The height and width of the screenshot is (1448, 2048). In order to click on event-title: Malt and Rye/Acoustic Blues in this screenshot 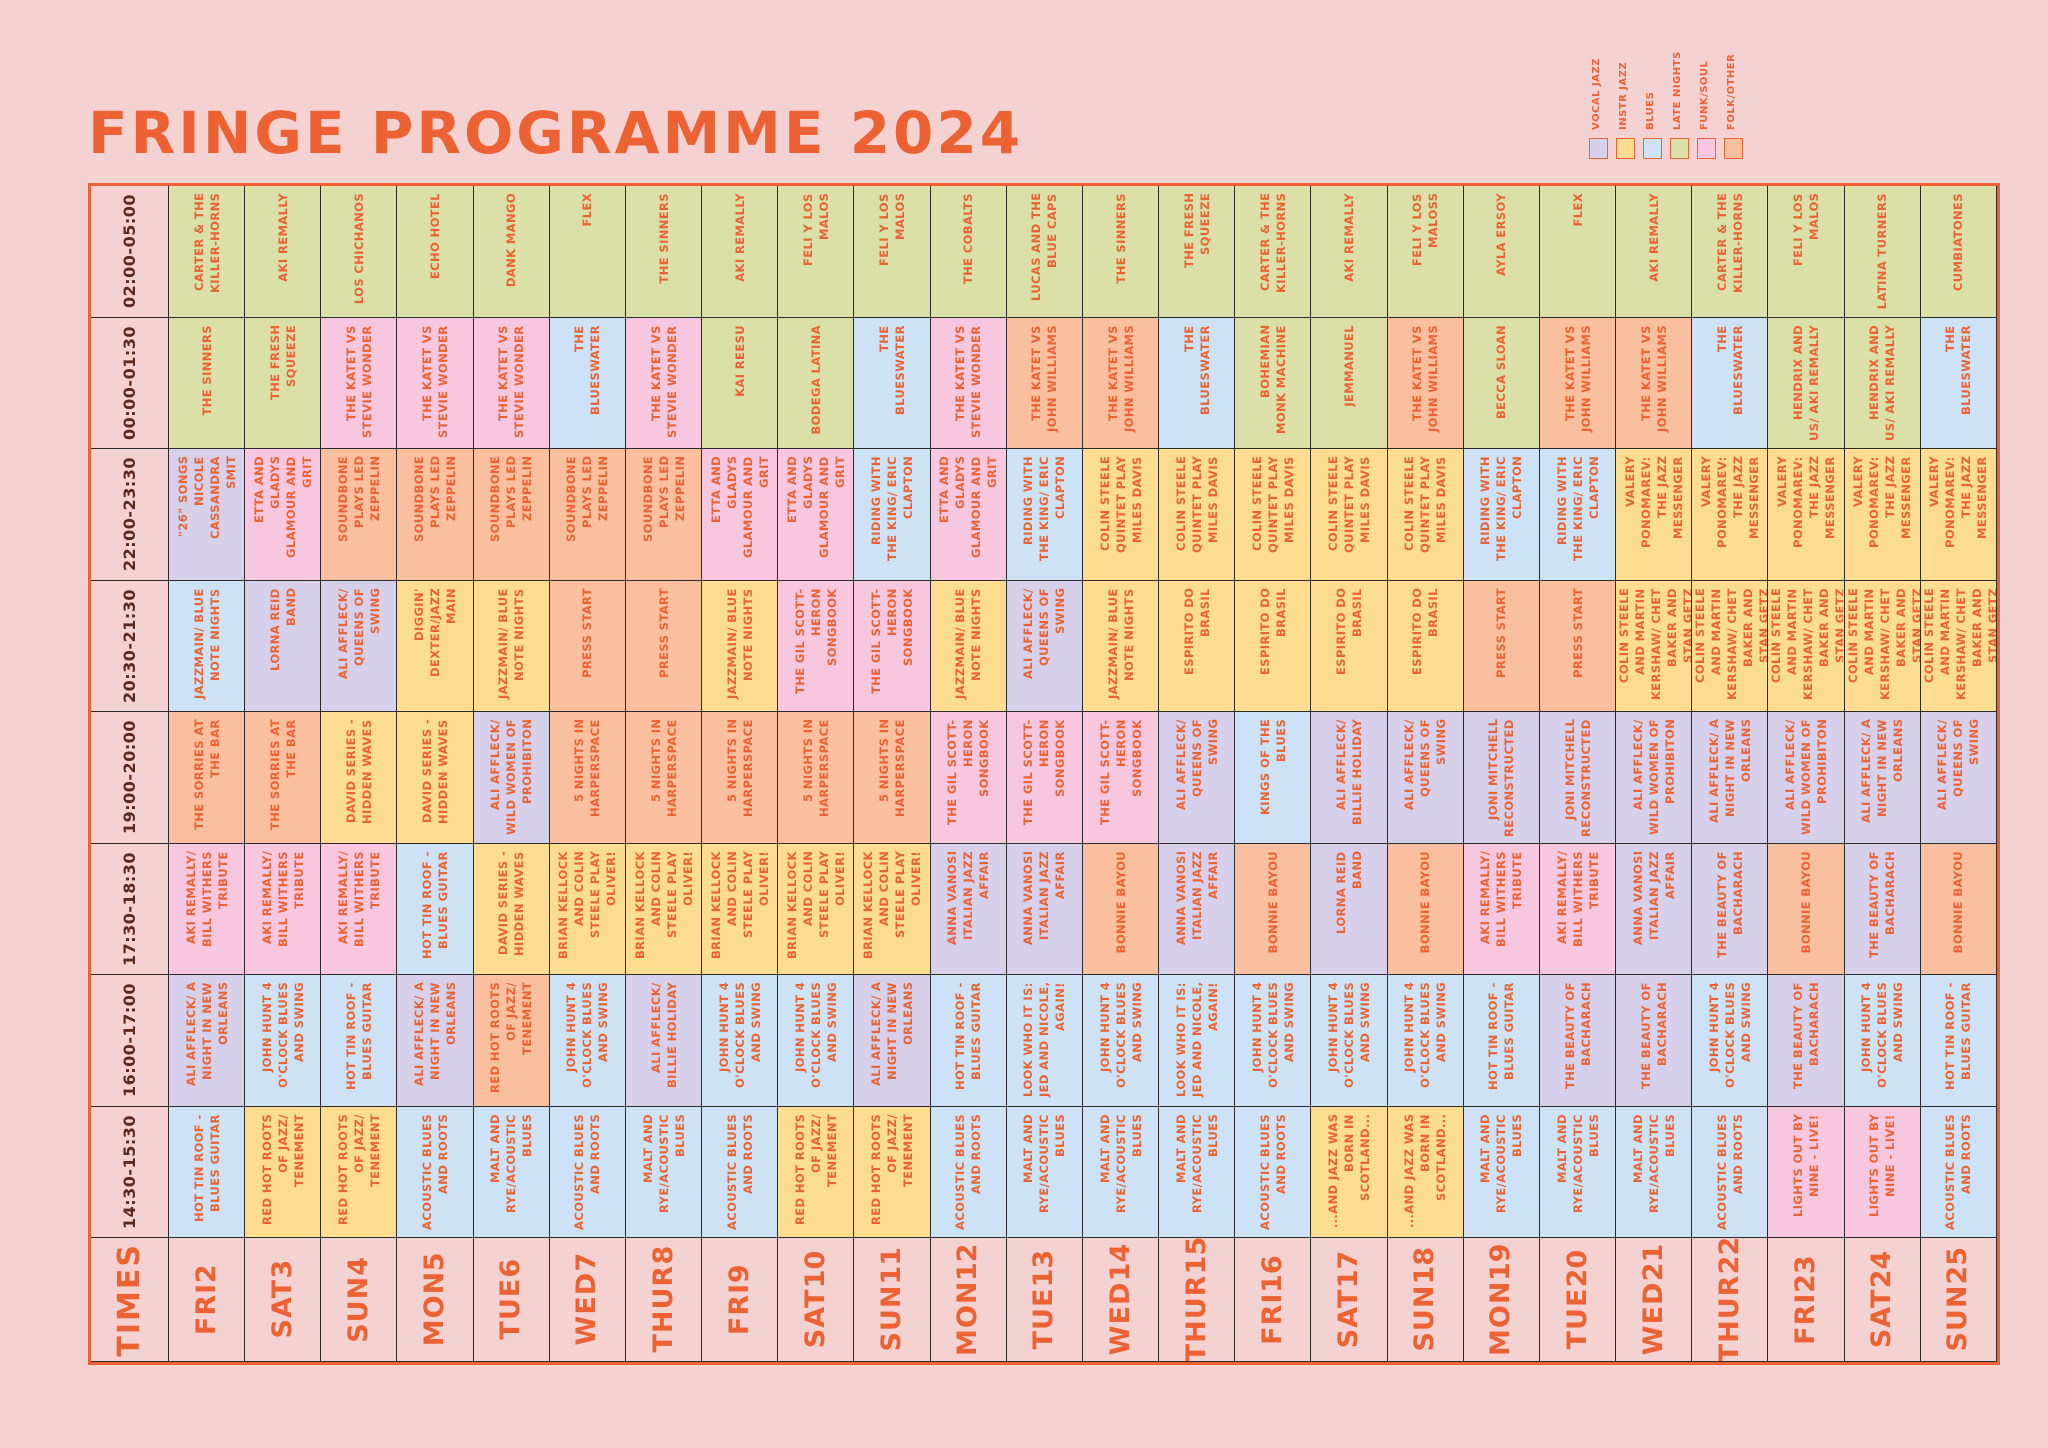, I will do `click(1044, 1163)`.